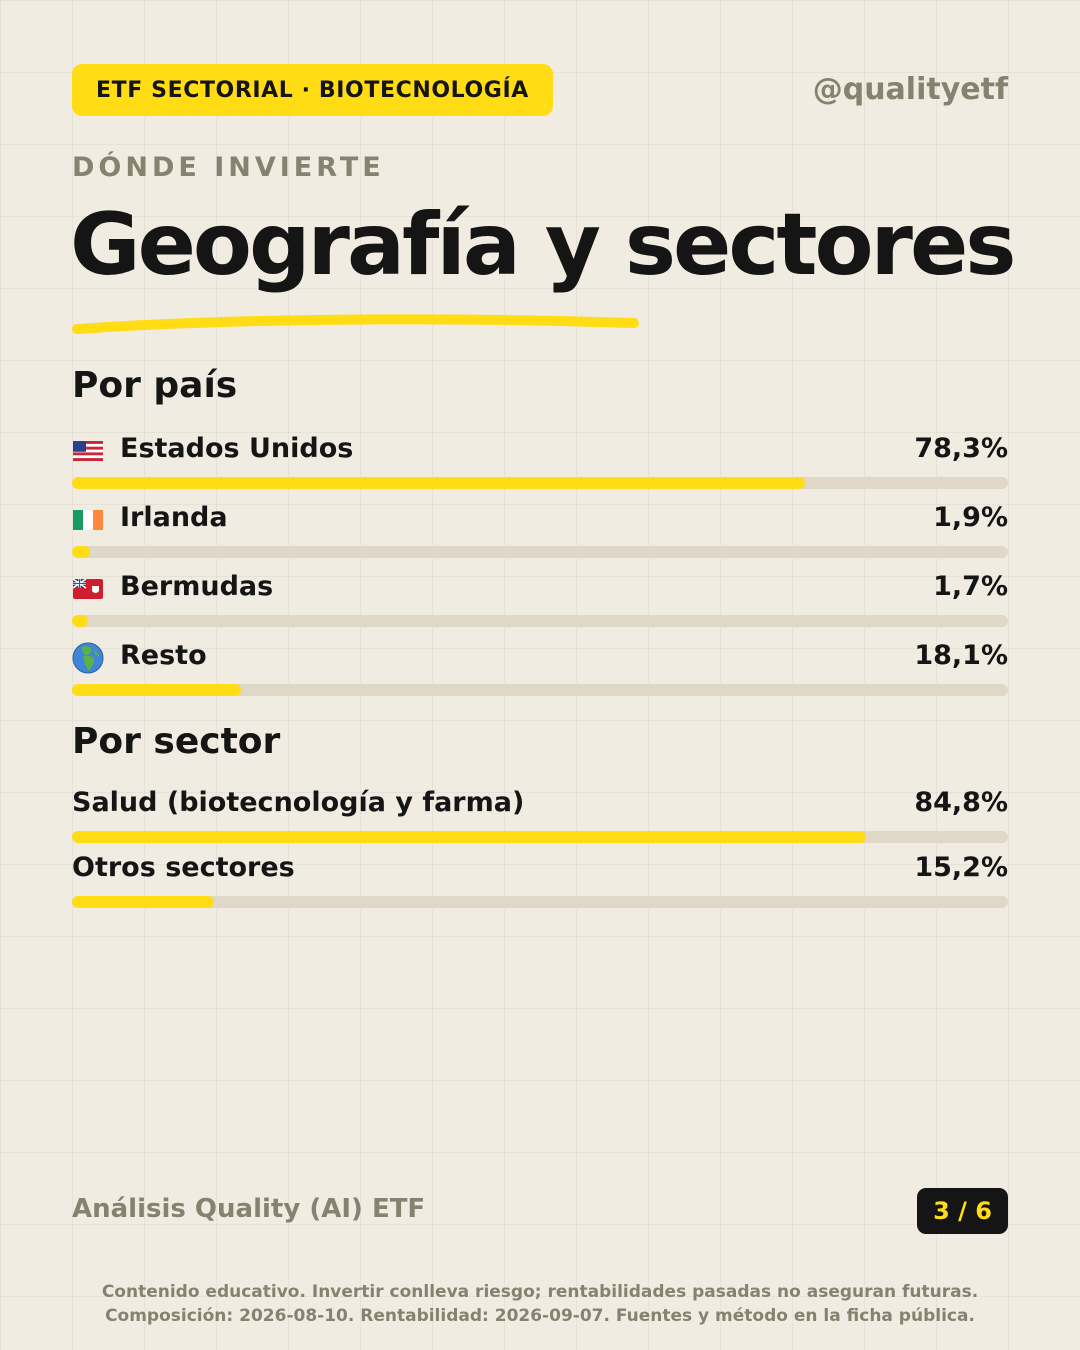 The width and height of the screenshot is (1080, 1350). Describe the element at coordinates (183, 867) in the screenshot. I see `sector-name: Otros sectores` at that location.